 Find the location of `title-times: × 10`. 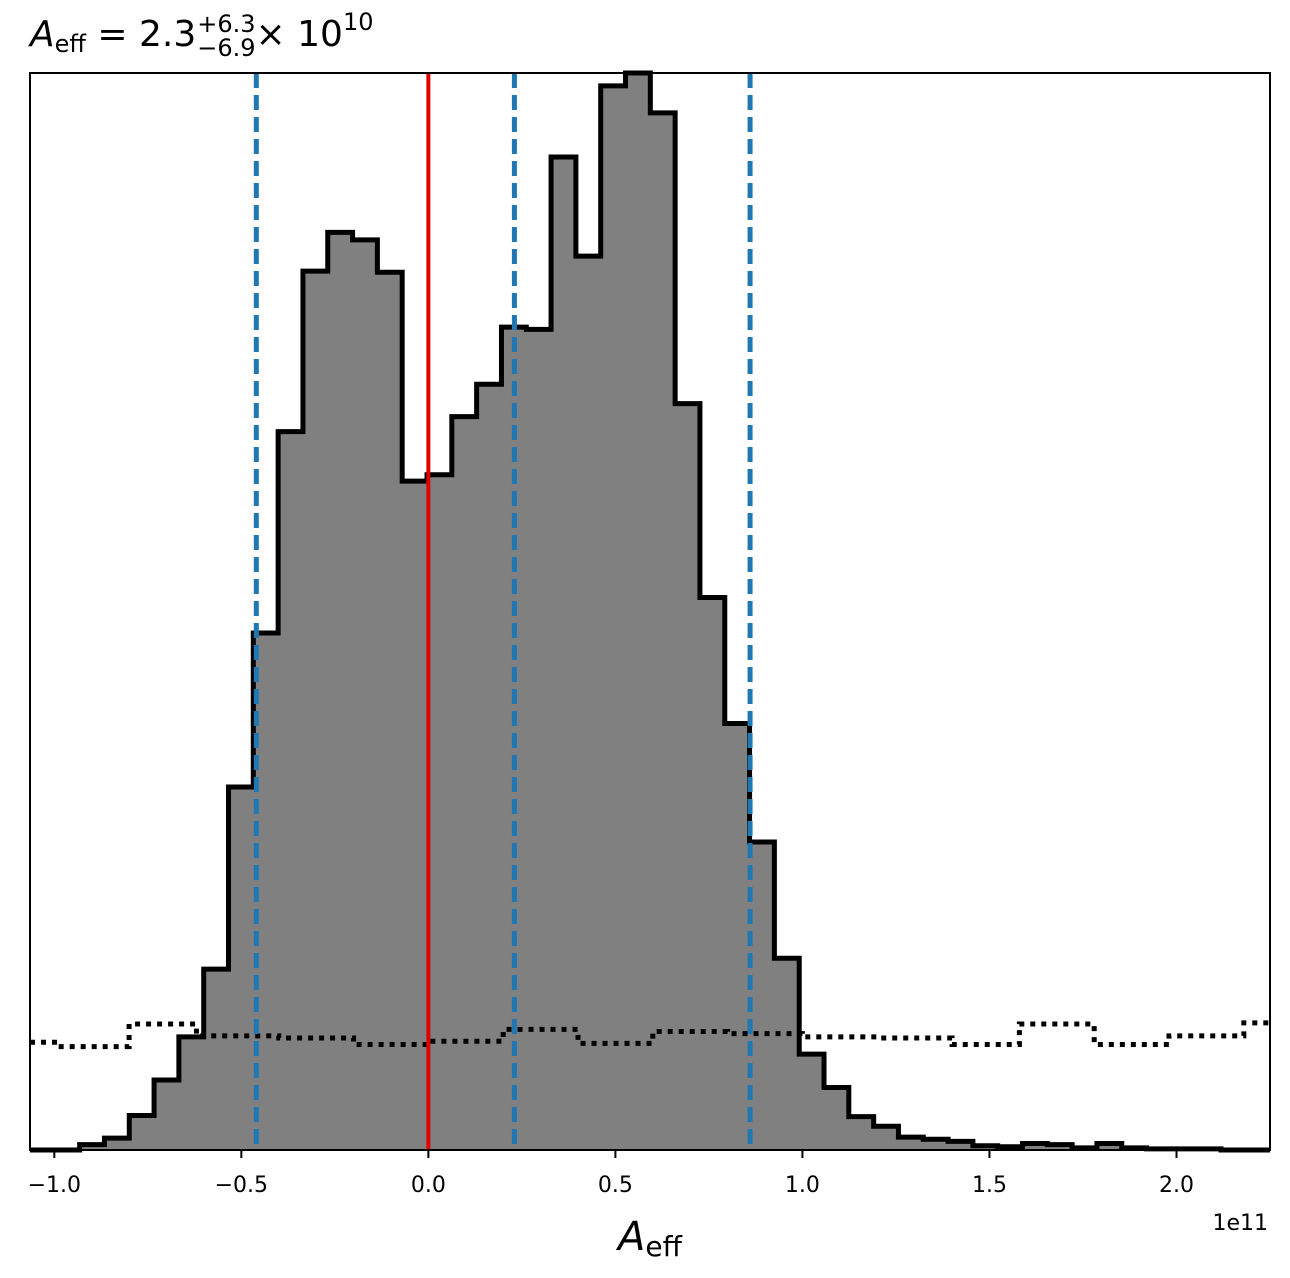

title-times: × 10 is located at coordinates (299, 34).